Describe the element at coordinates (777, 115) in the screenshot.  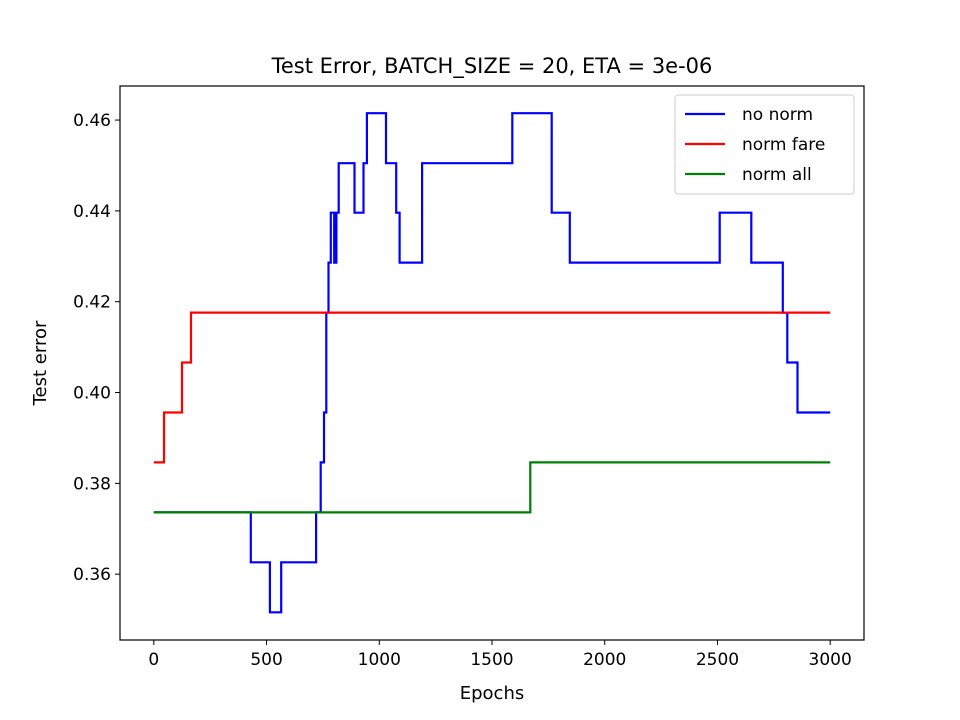
I see `legend-label-no-norm: no norm` at that location.